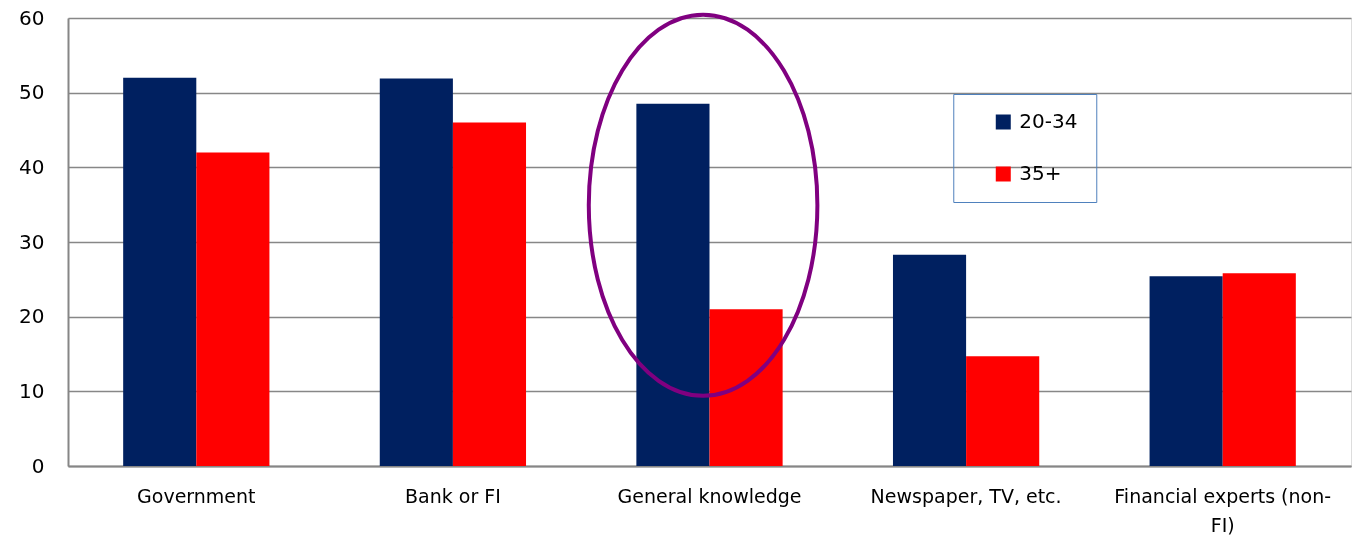 This screenshot has height=548, width=1353. What do you see at coordinates (1223, 510) in the screenshot?
I see `x-tick-label: Financial experts (non-FI)` at bounding box center [1223, 510].